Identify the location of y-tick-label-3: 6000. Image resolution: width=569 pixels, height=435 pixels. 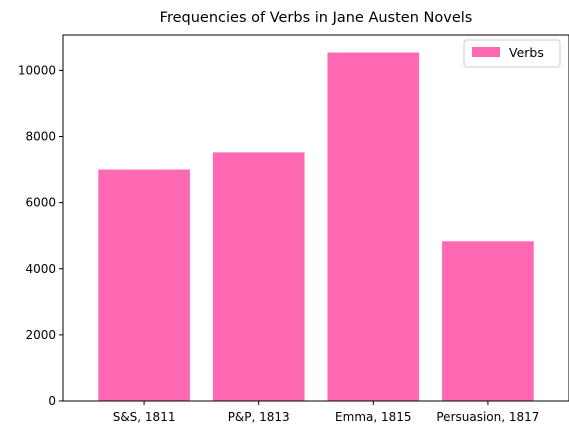
(40, 203).